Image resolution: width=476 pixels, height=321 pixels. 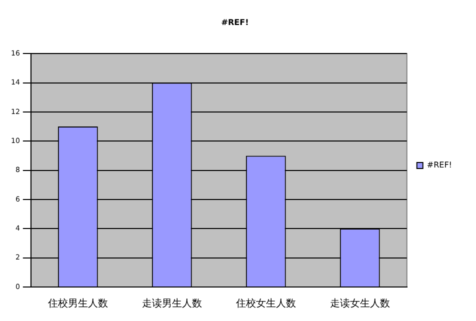 I want to click on x-tick-label: 住校女生人数, so click(x=266, y=304).